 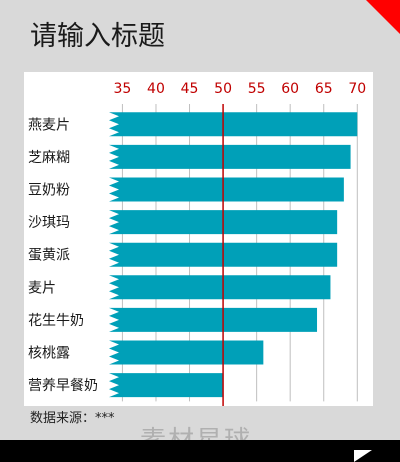 What do you see at coordinates (290, 89) in the screenshot?
I see `x-tick-label: 60` at bounding box center [290, 89].